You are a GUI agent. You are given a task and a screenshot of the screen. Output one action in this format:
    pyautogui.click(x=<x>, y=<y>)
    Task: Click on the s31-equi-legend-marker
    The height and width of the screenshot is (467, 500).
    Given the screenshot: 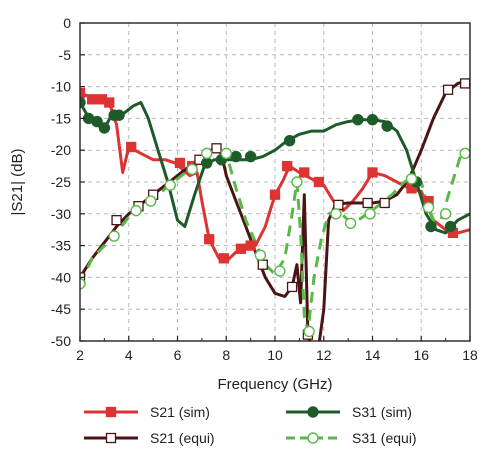 What is the action you would take?
    pyautogui.click(x=313, y=438)
    